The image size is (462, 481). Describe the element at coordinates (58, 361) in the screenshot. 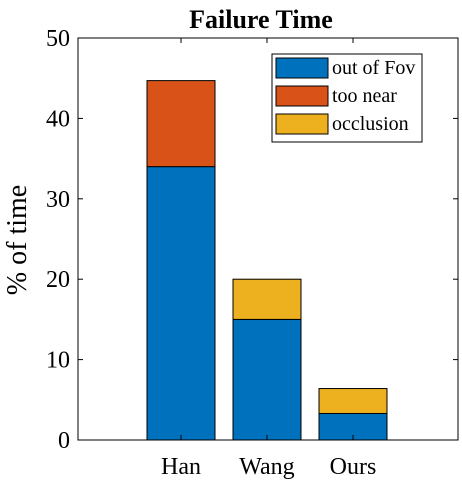

I see `y-tick-label: 10` at that location.